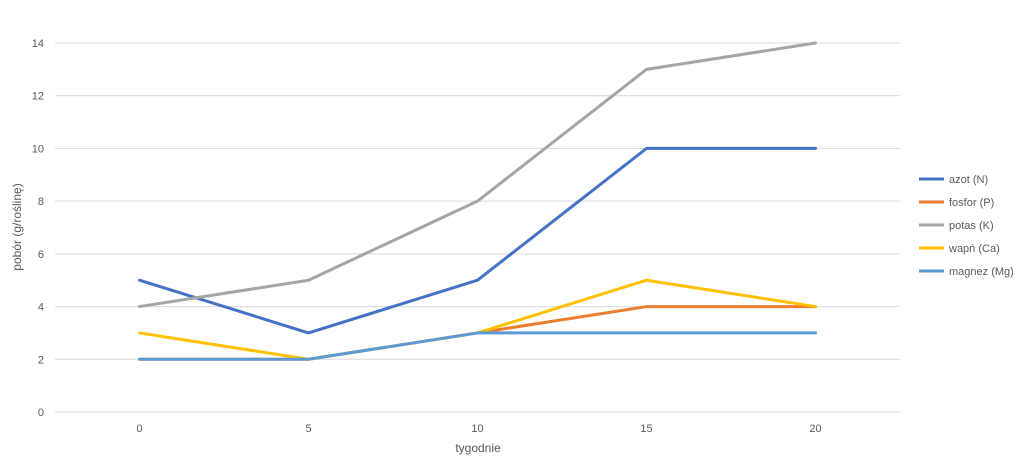 The image size is (1024, 468). Describe the element at coordinates (41, 202) in the screenshot. I see `y-tick-label: 8` at that location.